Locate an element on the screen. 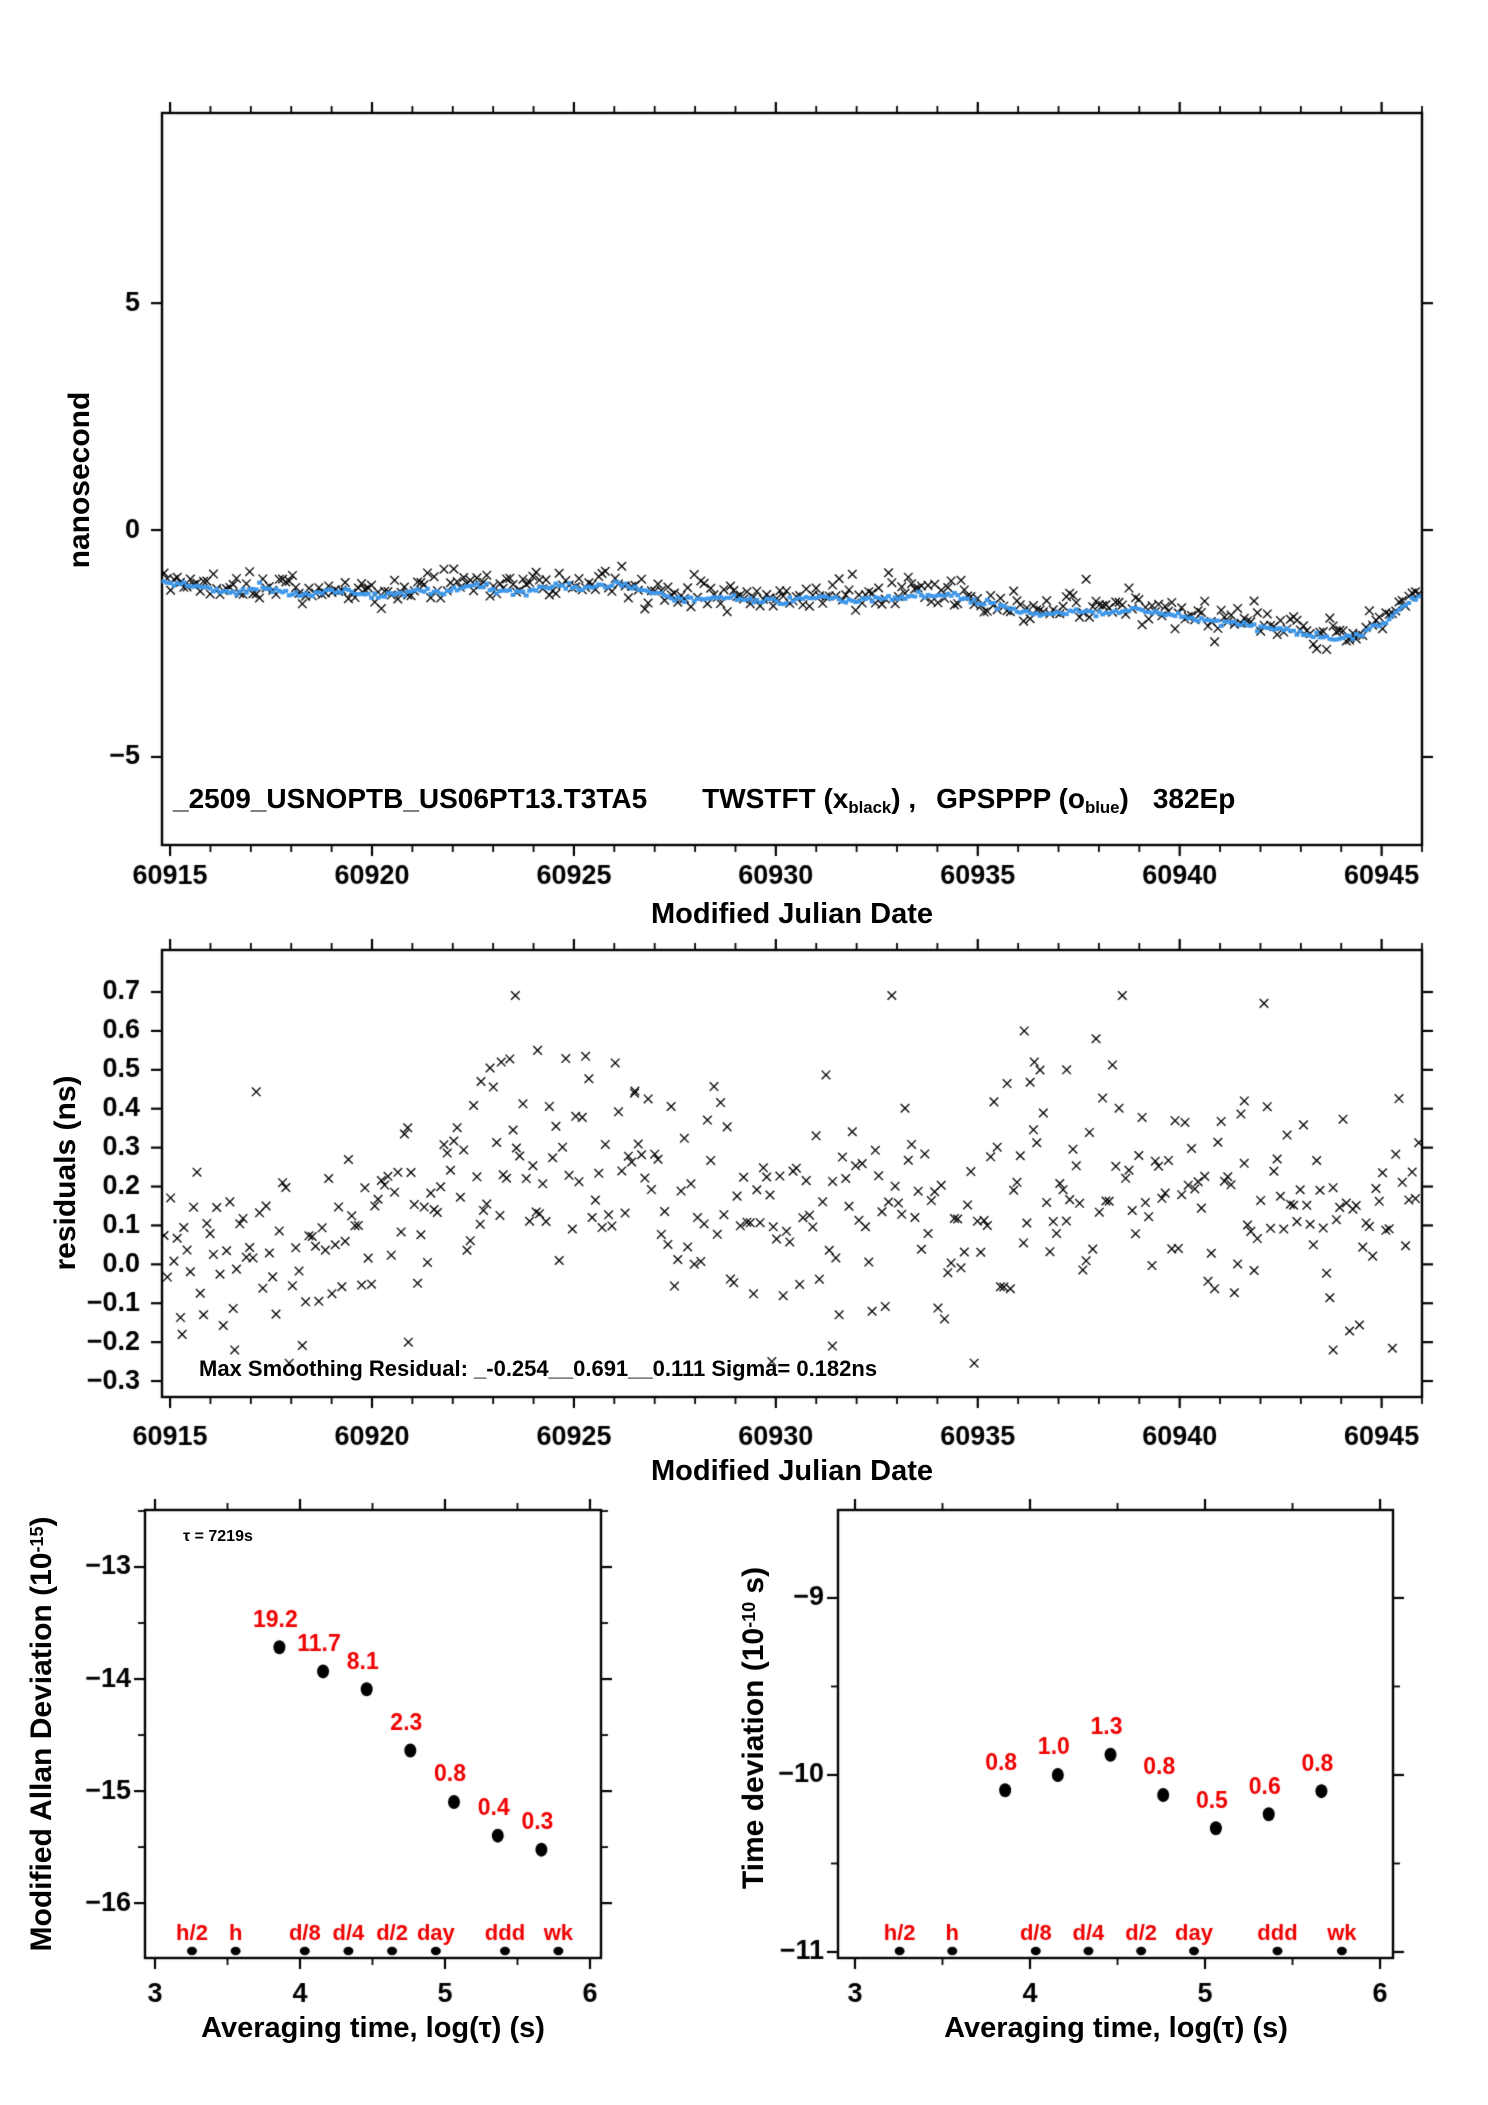 The image size is (1488, 2105). gpsppp-series-label: GPSPPP (o is located at coordinates (1011, 798).